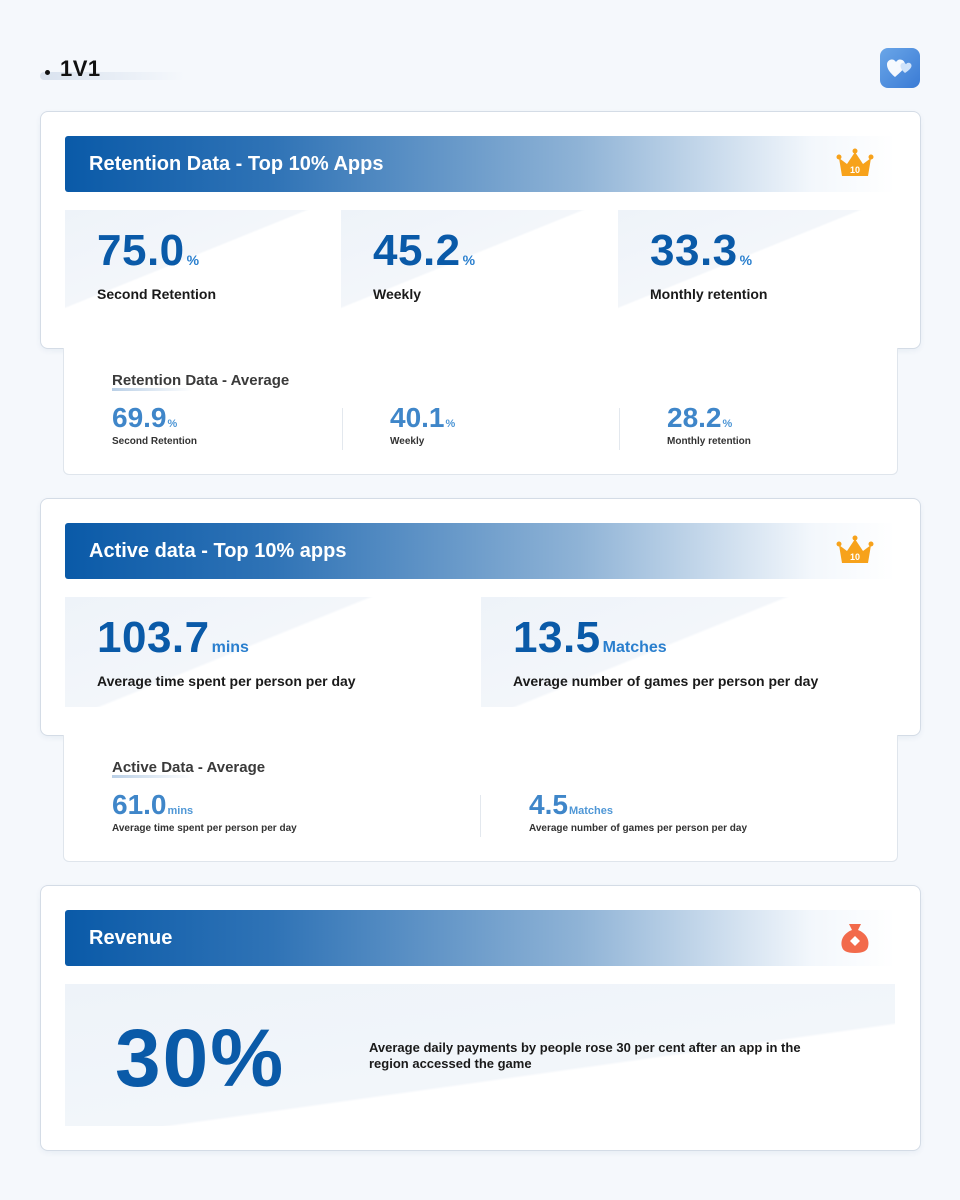 The image size is (960, 1200). I want to click on stat-value: 33.3, so click(694, 250).